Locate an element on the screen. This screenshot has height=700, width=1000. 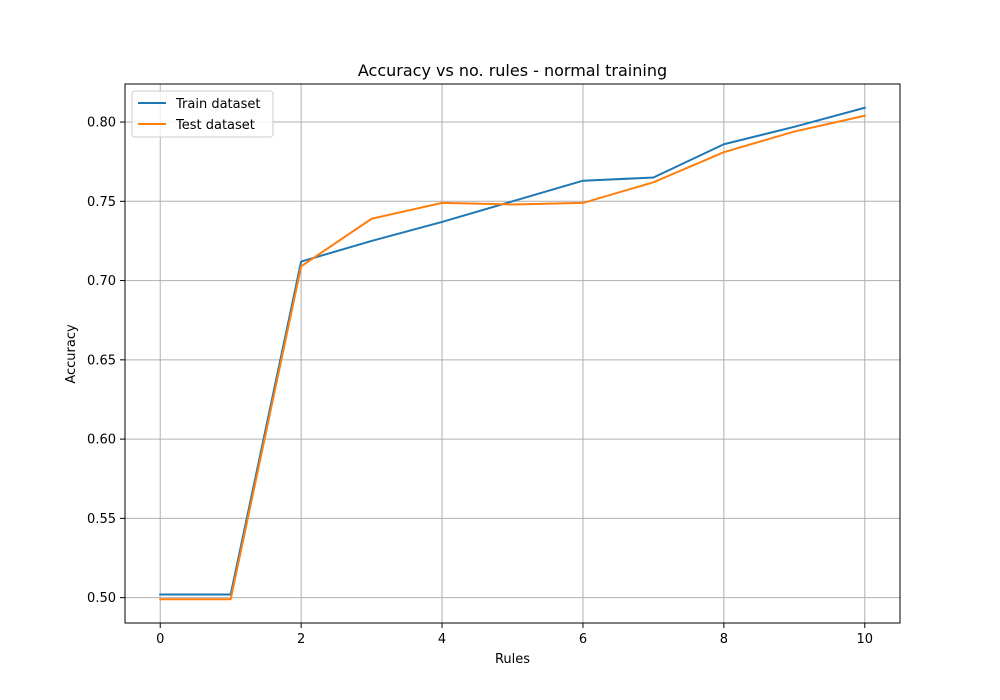
x-tick-label: 0 is located at coordinates (160, 639).